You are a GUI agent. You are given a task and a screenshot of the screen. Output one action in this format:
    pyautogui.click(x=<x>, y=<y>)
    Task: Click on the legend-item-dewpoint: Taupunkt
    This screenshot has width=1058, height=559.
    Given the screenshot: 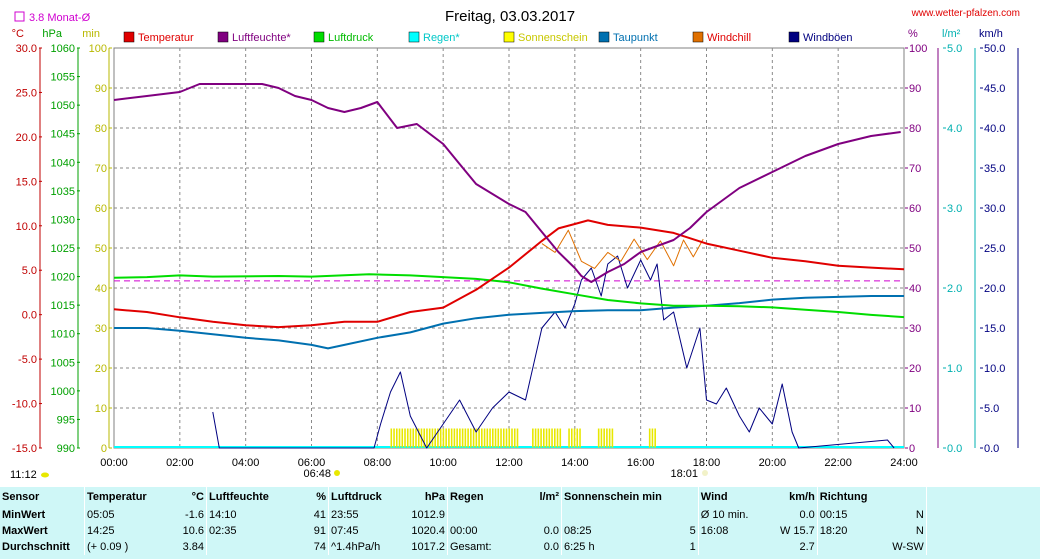 What is the action you would take?
    pyautogui.click(x=628, y=37)
    